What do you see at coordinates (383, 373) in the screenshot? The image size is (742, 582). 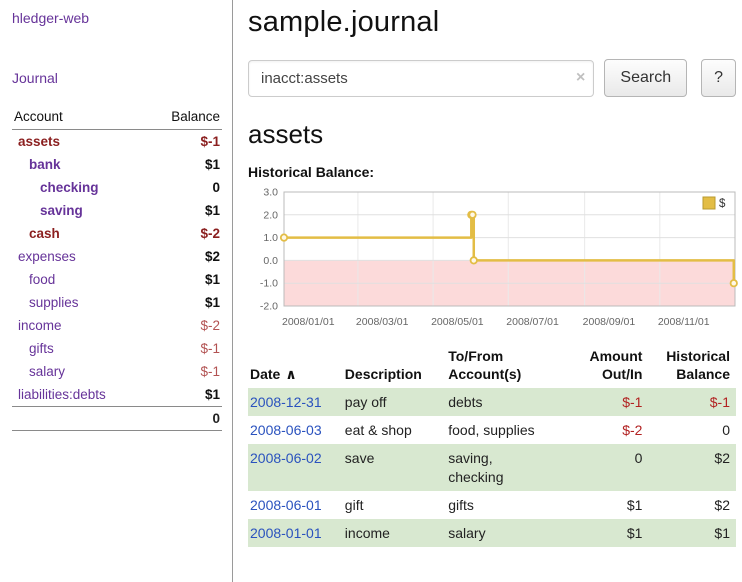 I see `description-header-label: Description` at bounding box center [383, 373].